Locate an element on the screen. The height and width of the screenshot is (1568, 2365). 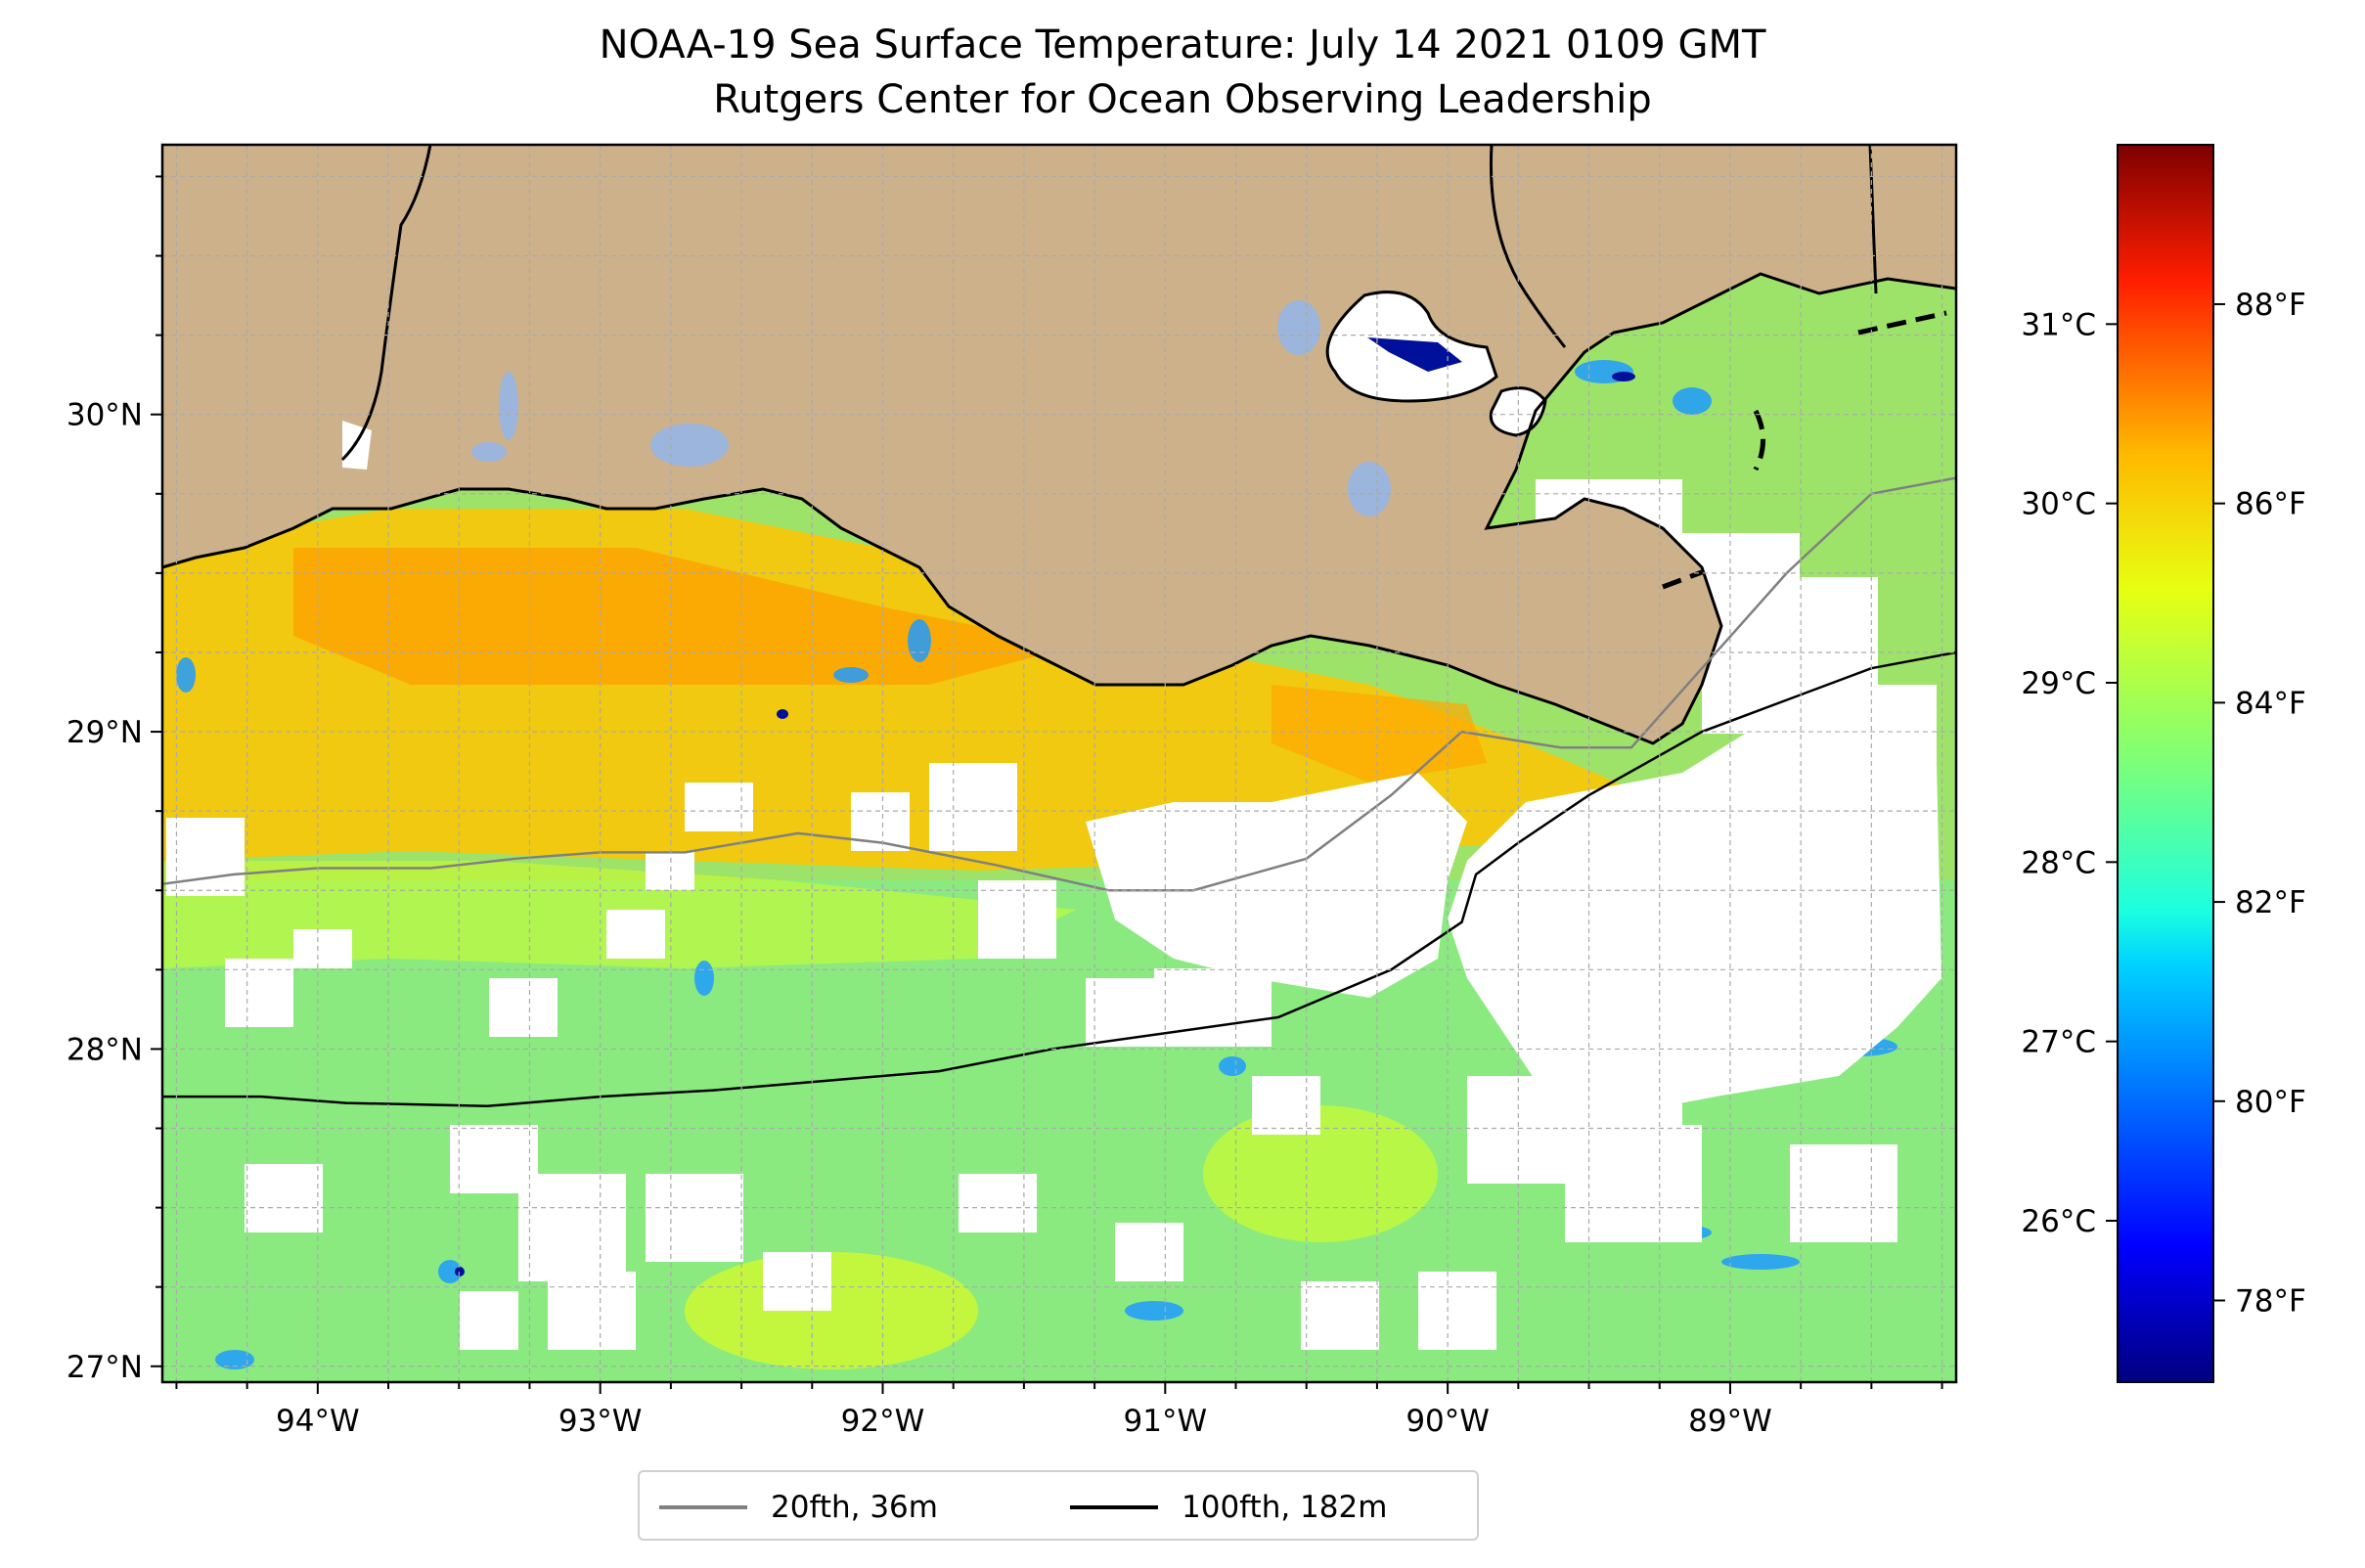
barrier-islands is located at coordinates (1804, 450).